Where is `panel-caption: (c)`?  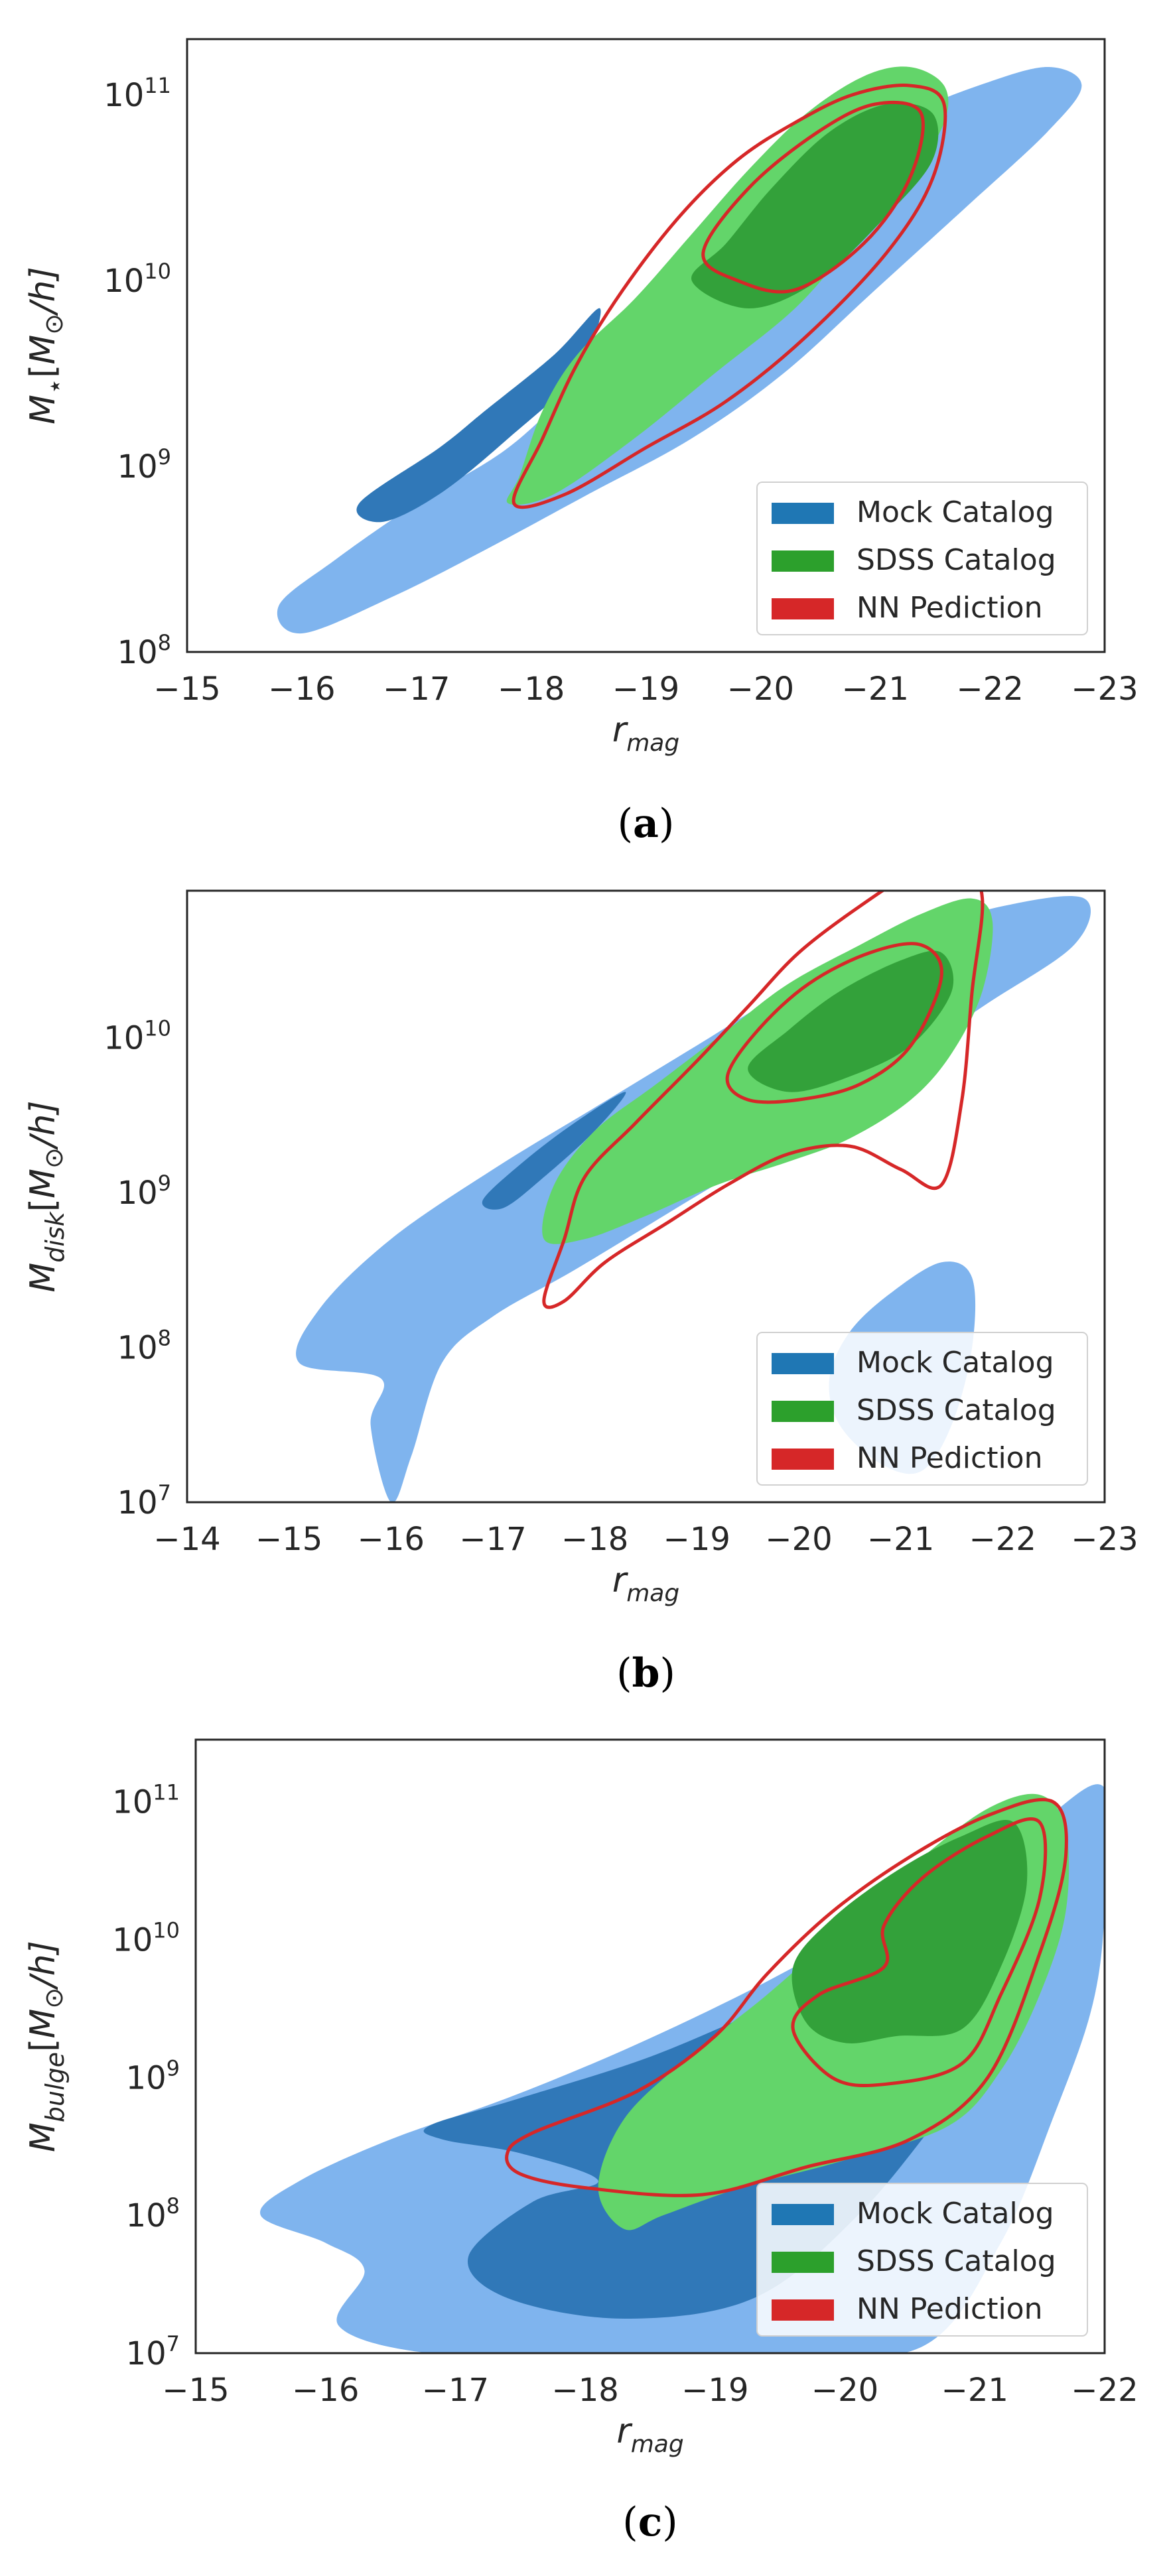
panel-caption: (c) is located at coordinates (649, 2522).